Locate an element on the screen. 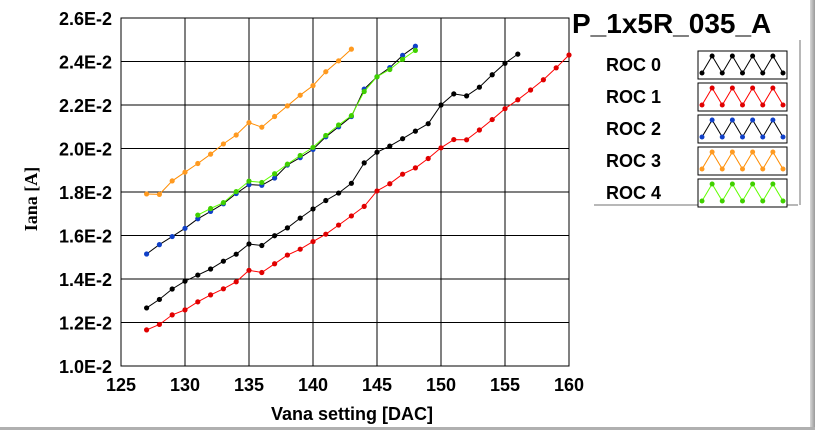 This screenshot has width=815, height=430. legend-item-roc-4: ROC 4 is located at coordinates (697, 193).